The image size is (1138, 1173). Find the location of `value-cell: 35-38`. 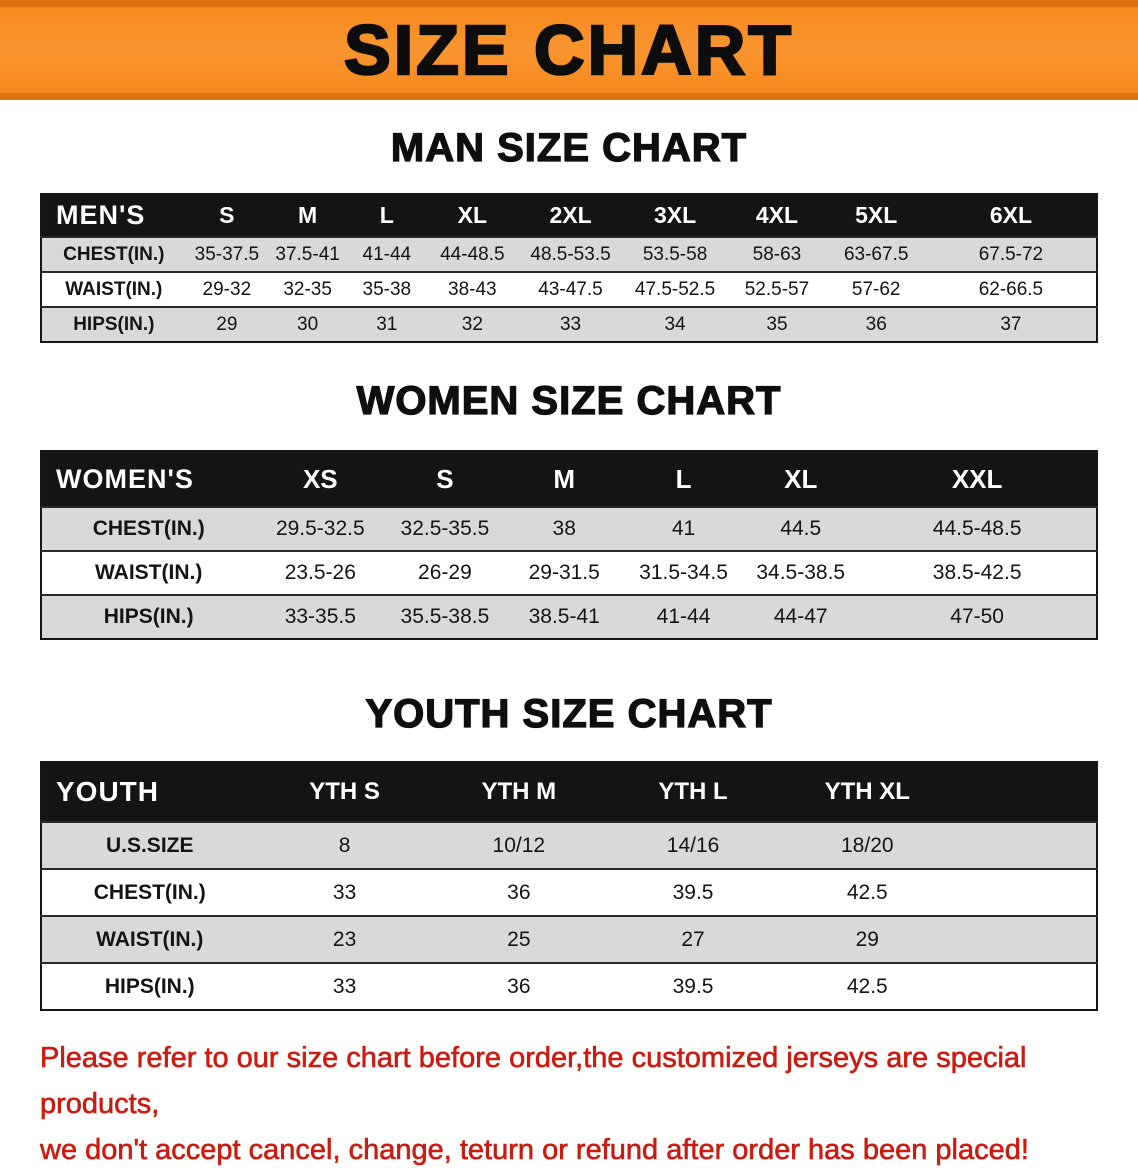

value-cell: 35-38 is located at coordinates (387, 289).